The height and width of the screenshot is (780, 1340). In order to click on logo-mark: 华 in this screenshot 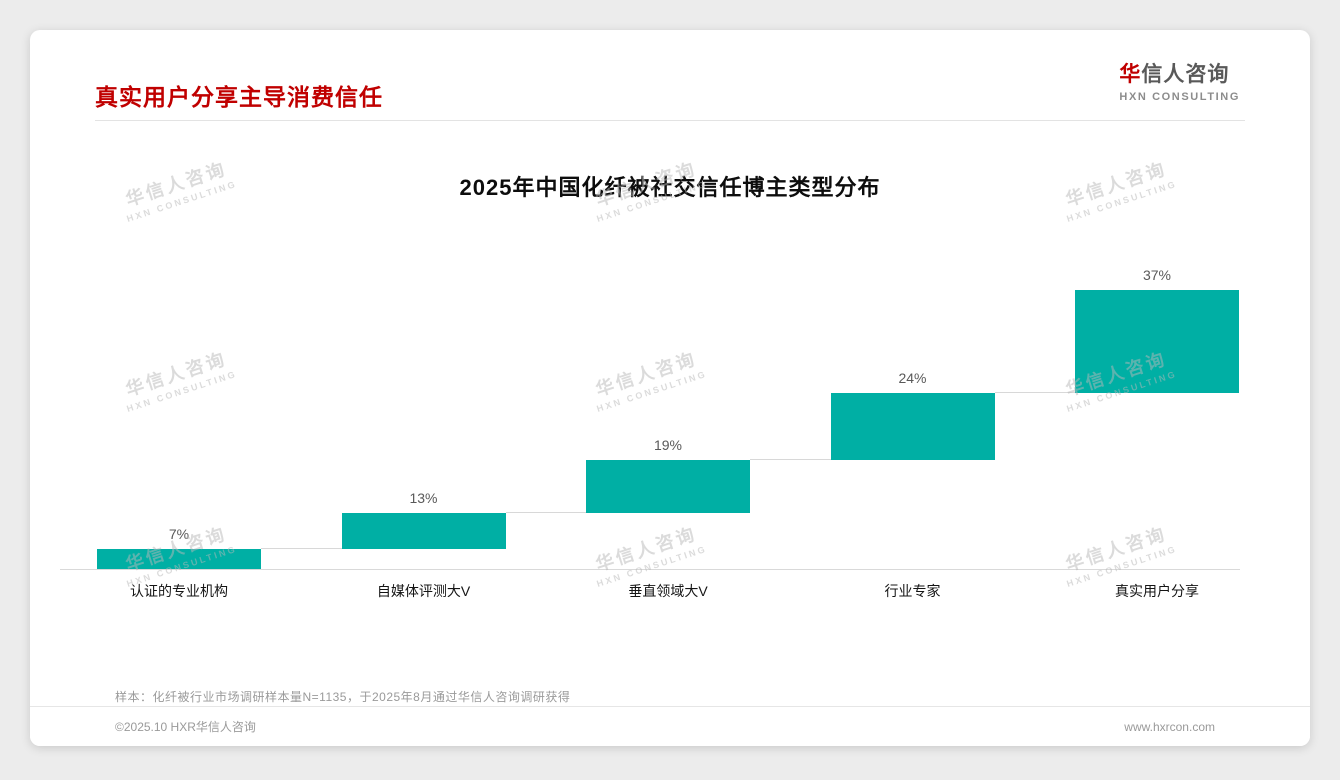, I will do `click(1130, 74)`.